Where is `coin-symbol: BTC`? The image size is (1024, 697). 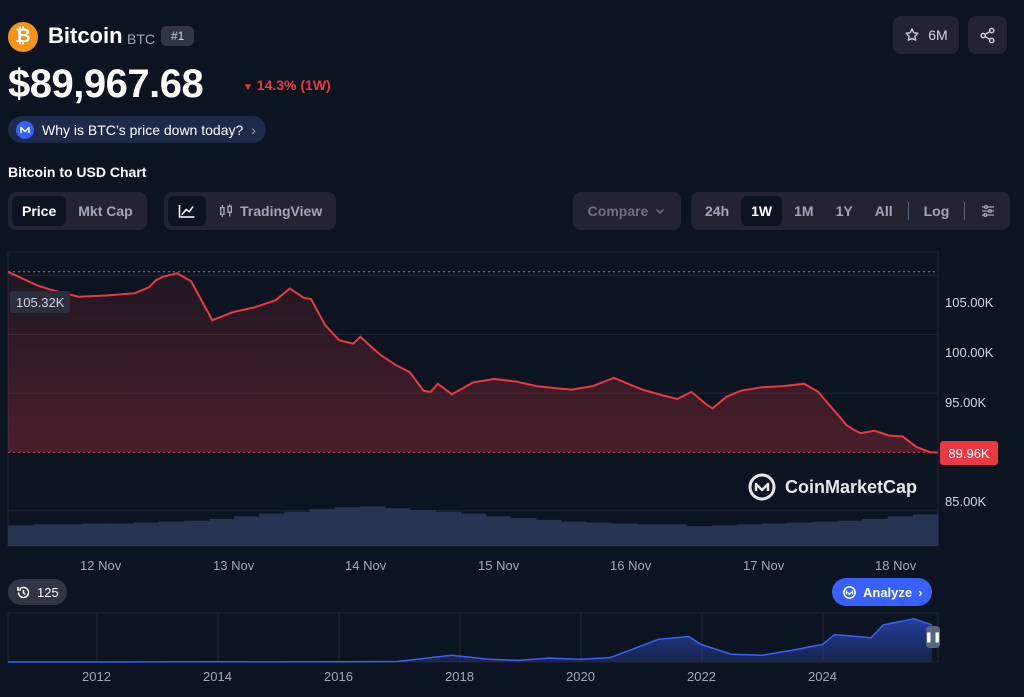
coin-symbol: BTC is located at coordinates (141, 39).